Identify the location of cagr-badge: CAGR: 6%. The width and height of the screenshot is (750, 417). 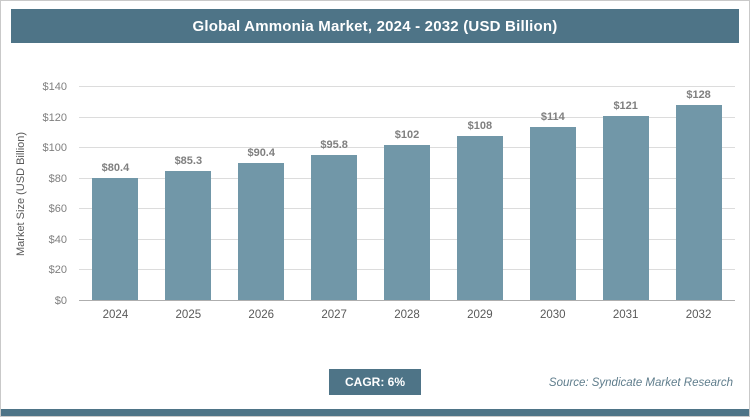
(375, 382).